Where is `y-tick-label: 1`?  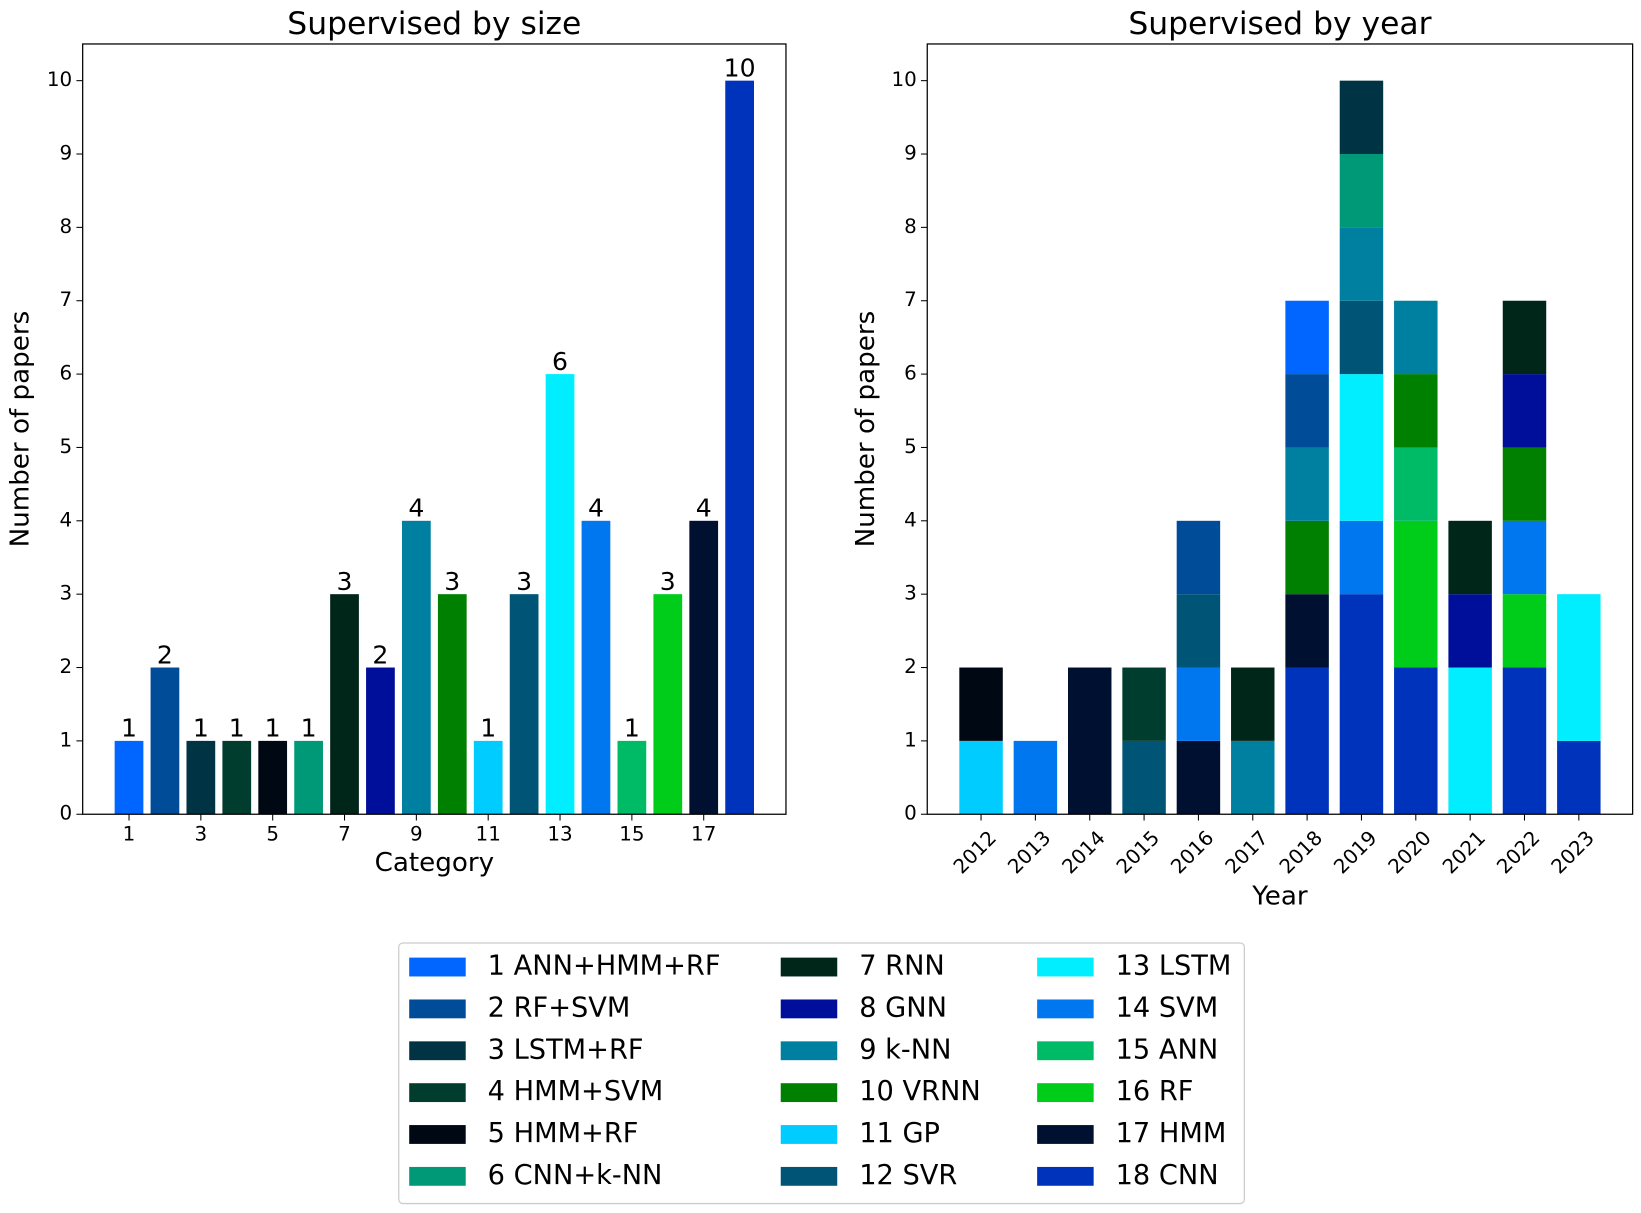
y-tick-label: 1 is located at coordinates (910, 739).